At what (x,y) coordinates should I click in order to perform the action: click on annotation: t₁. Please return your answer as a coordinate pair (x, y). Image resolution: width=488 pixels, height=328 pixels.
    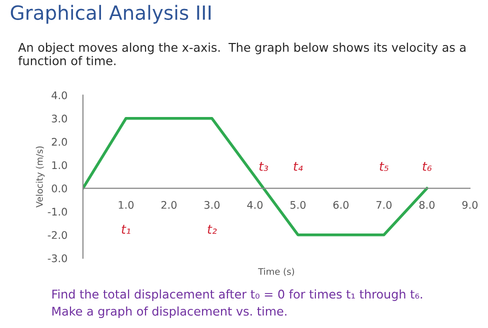
    Looking at the image, I should click on (126, 229).